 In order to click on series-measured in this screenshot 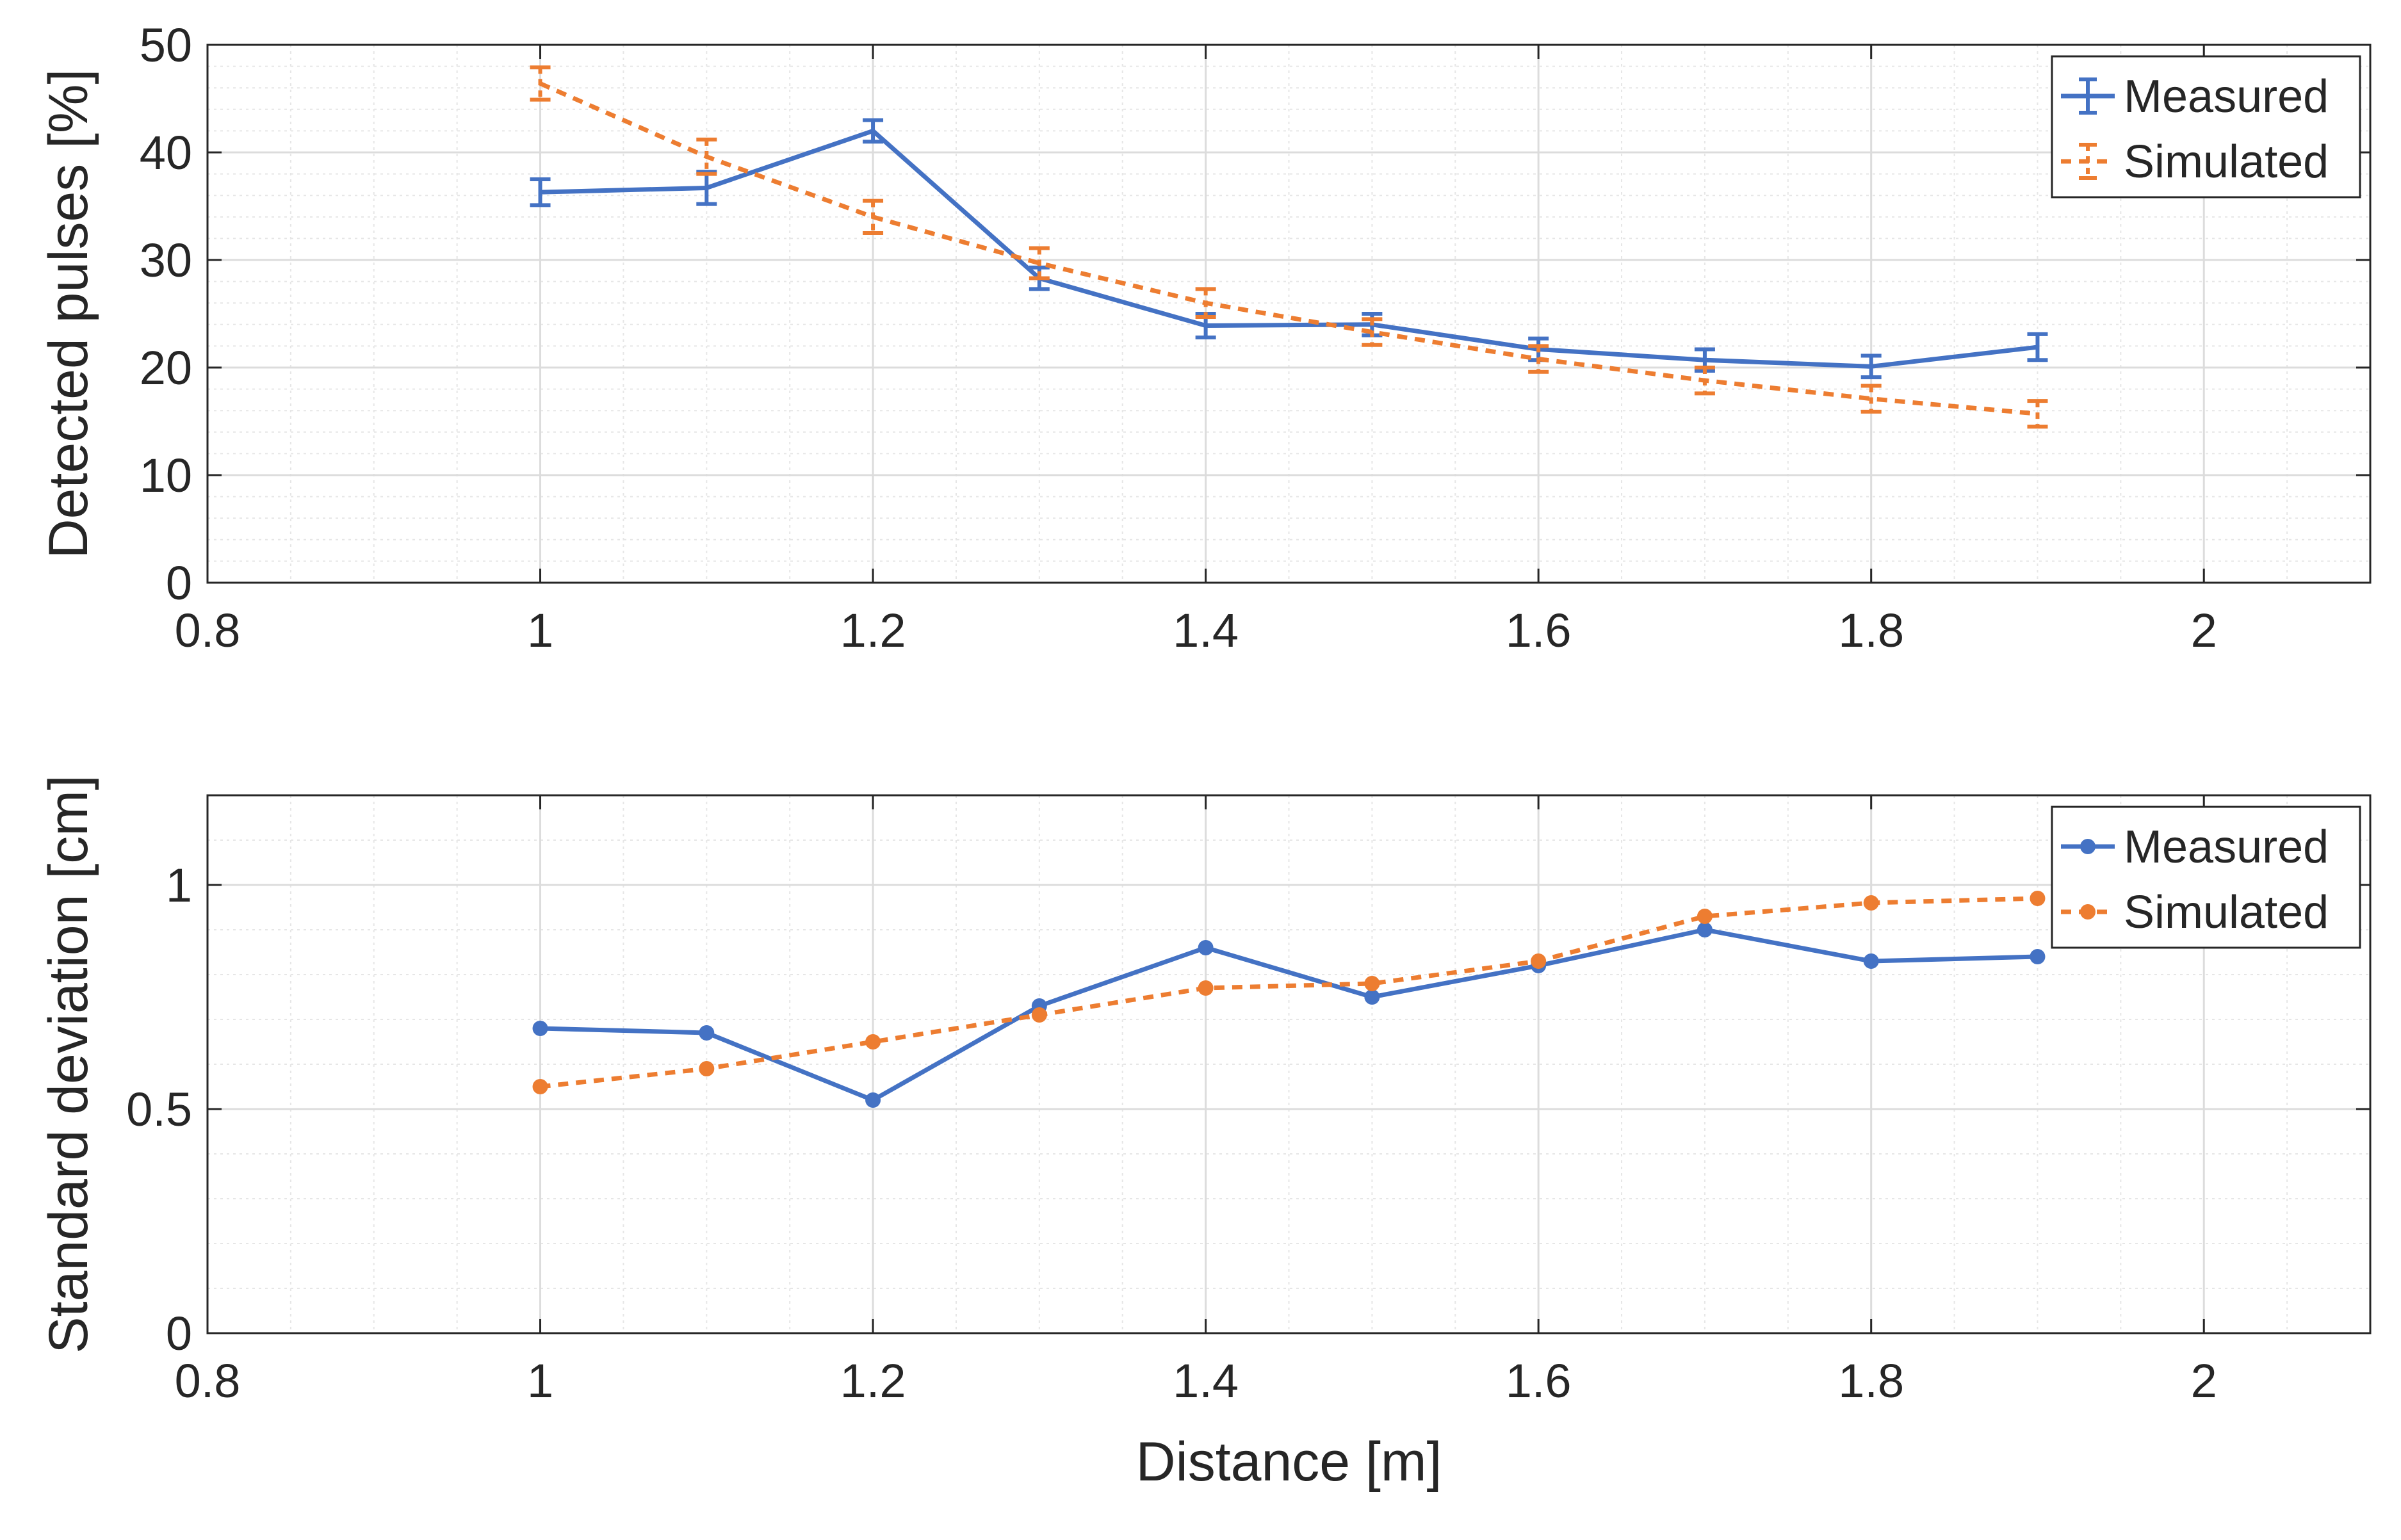, I will do `click(1289, 249)`.